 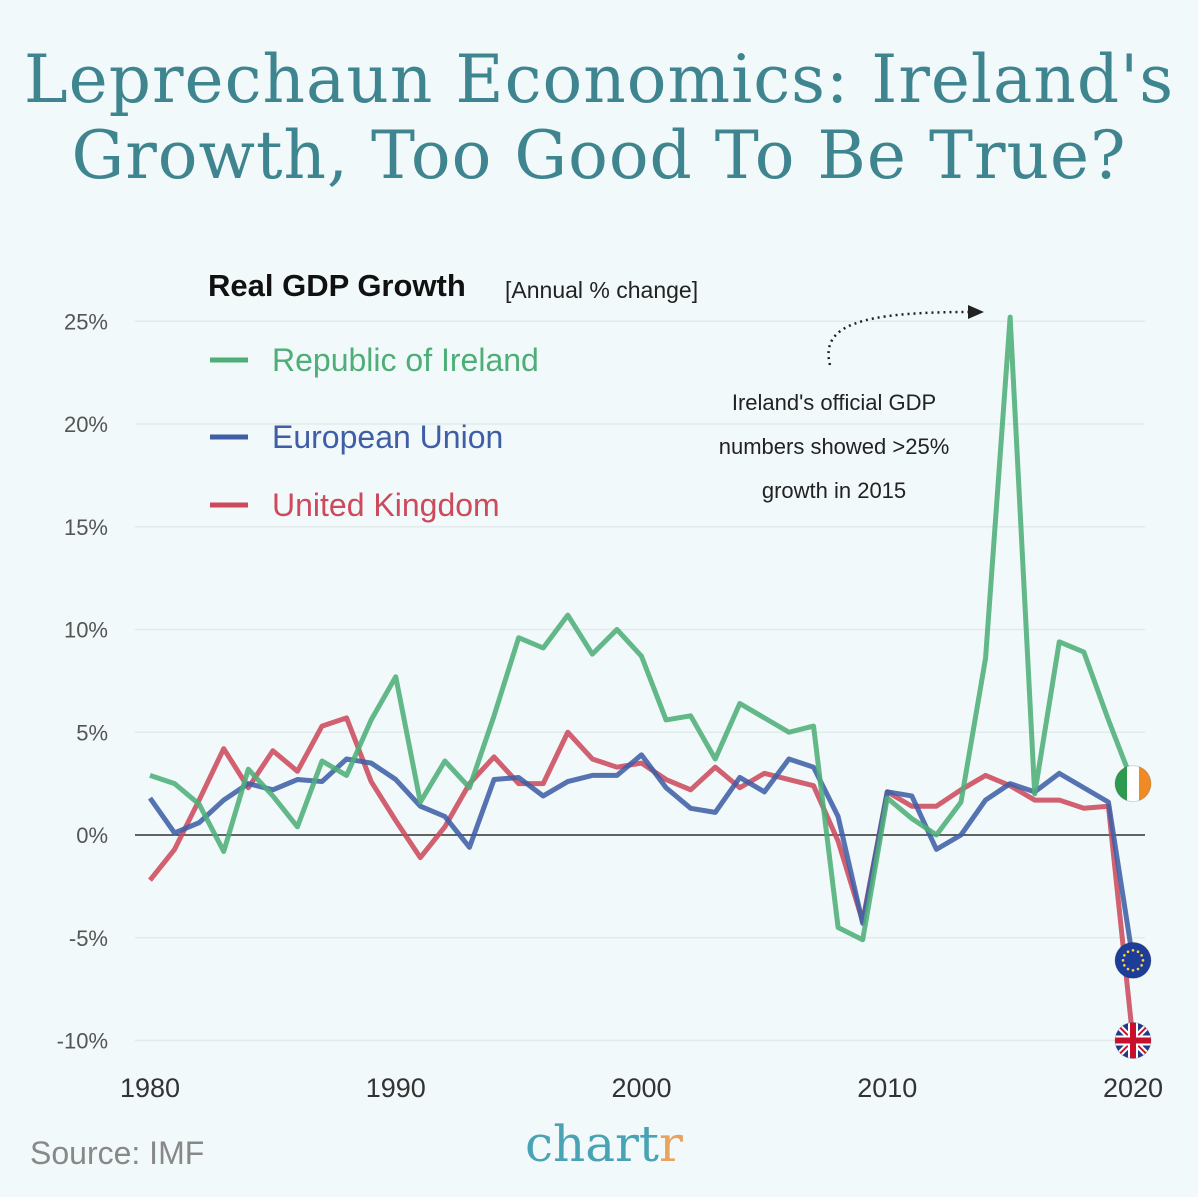 I want to click on chart-subtitle: [Annual % change], so click(x=601, y=290).